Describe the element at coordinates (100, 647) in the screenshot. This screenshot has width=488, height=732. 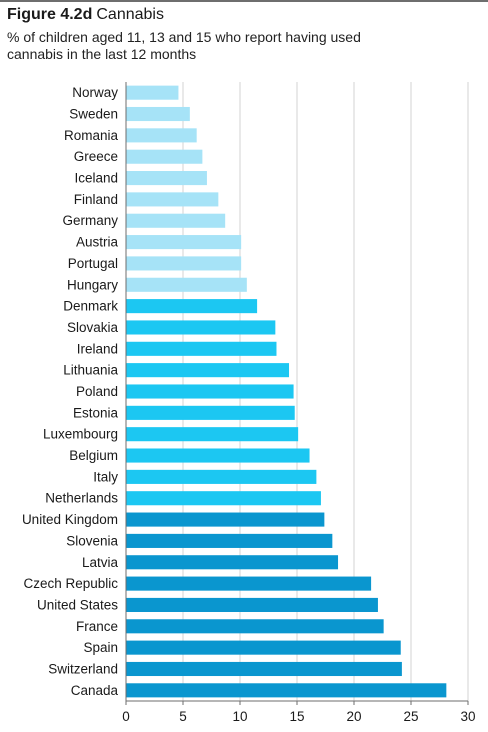
I see `category-label: Spain` at that location.